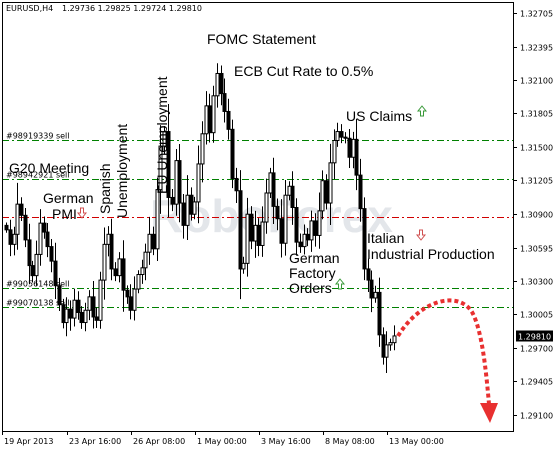  I want to click on current-price-label: 1.29810, so click(534, 337).